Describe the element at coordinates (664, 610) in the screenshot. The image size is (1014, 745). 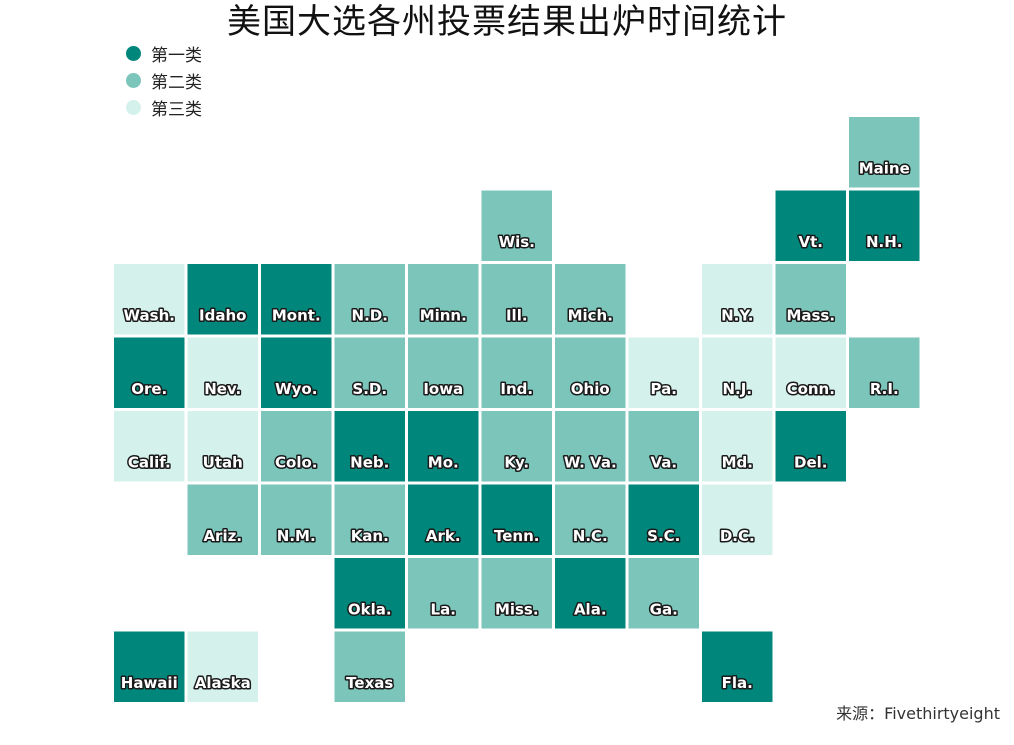
I see `state-tile-label: Ga.` at that location.